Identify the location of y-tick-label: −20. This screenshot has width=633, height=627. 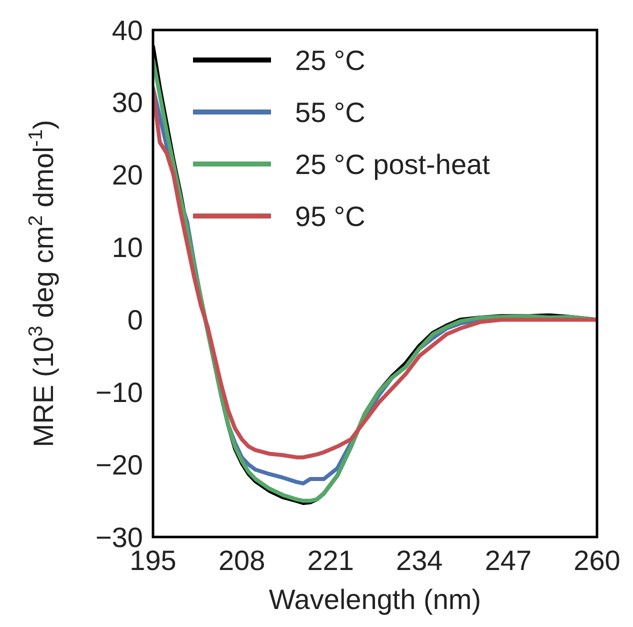
(119, 464).